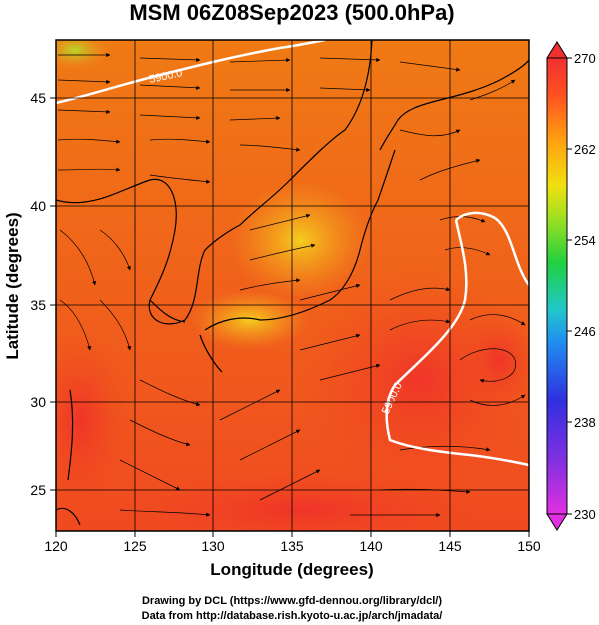 This screenshot has height=625, width=599. I want to click on x-tick-label: 140, so click(371, 546).